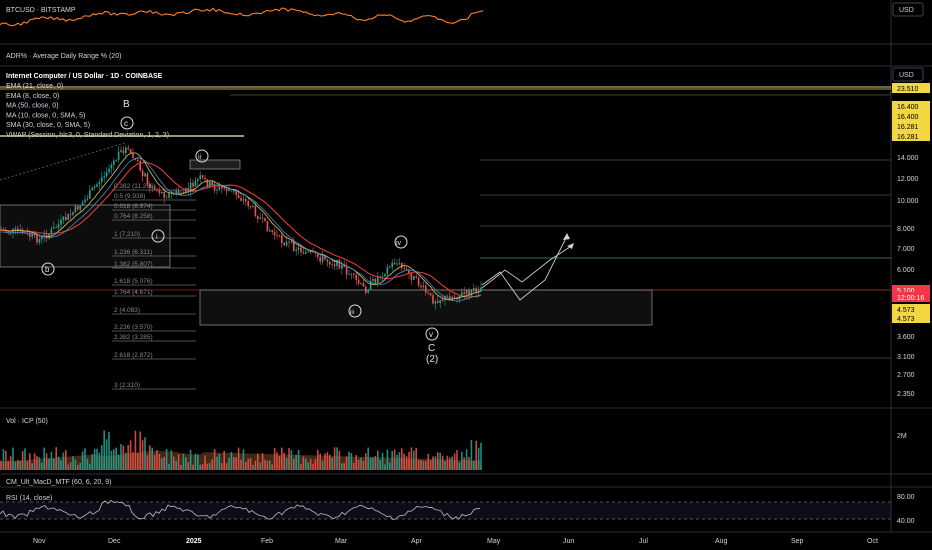  I want to click on rsi-title: RSI (14, close), so click(29, 498).